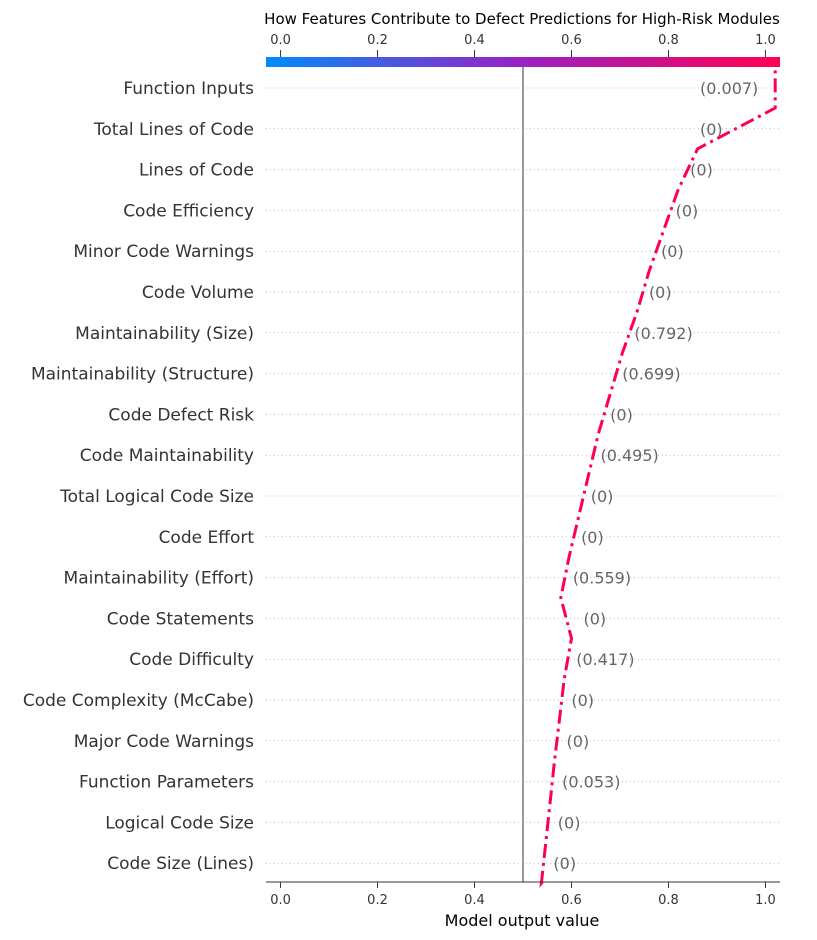 The width and height of the screenshot is (817, 940). What do you see at coordinates (198, 293) in the screenshot?
I see `feature-label: Code Volume` at bounding box center [198, 293].